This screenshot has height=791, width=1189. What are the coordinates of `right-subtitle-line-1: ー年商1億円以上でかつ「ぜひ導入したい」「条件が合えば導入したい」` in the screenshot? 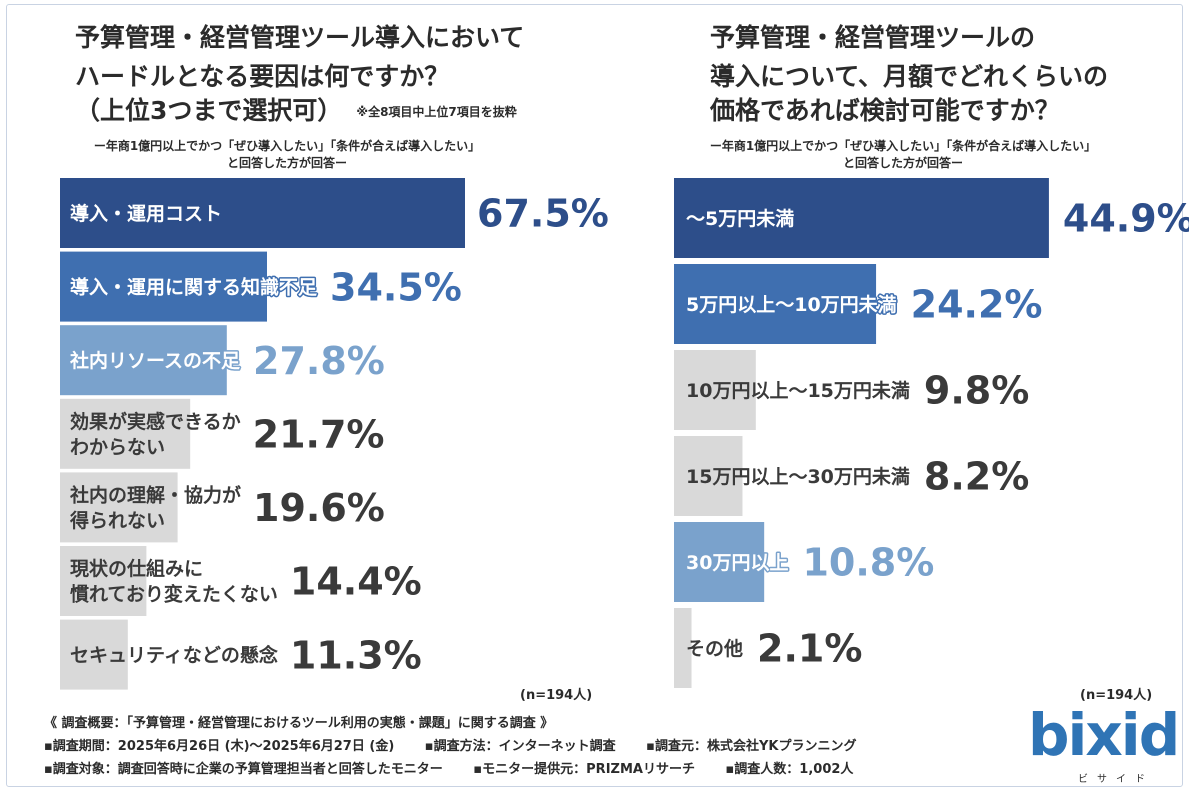 It's located at (903, 146).